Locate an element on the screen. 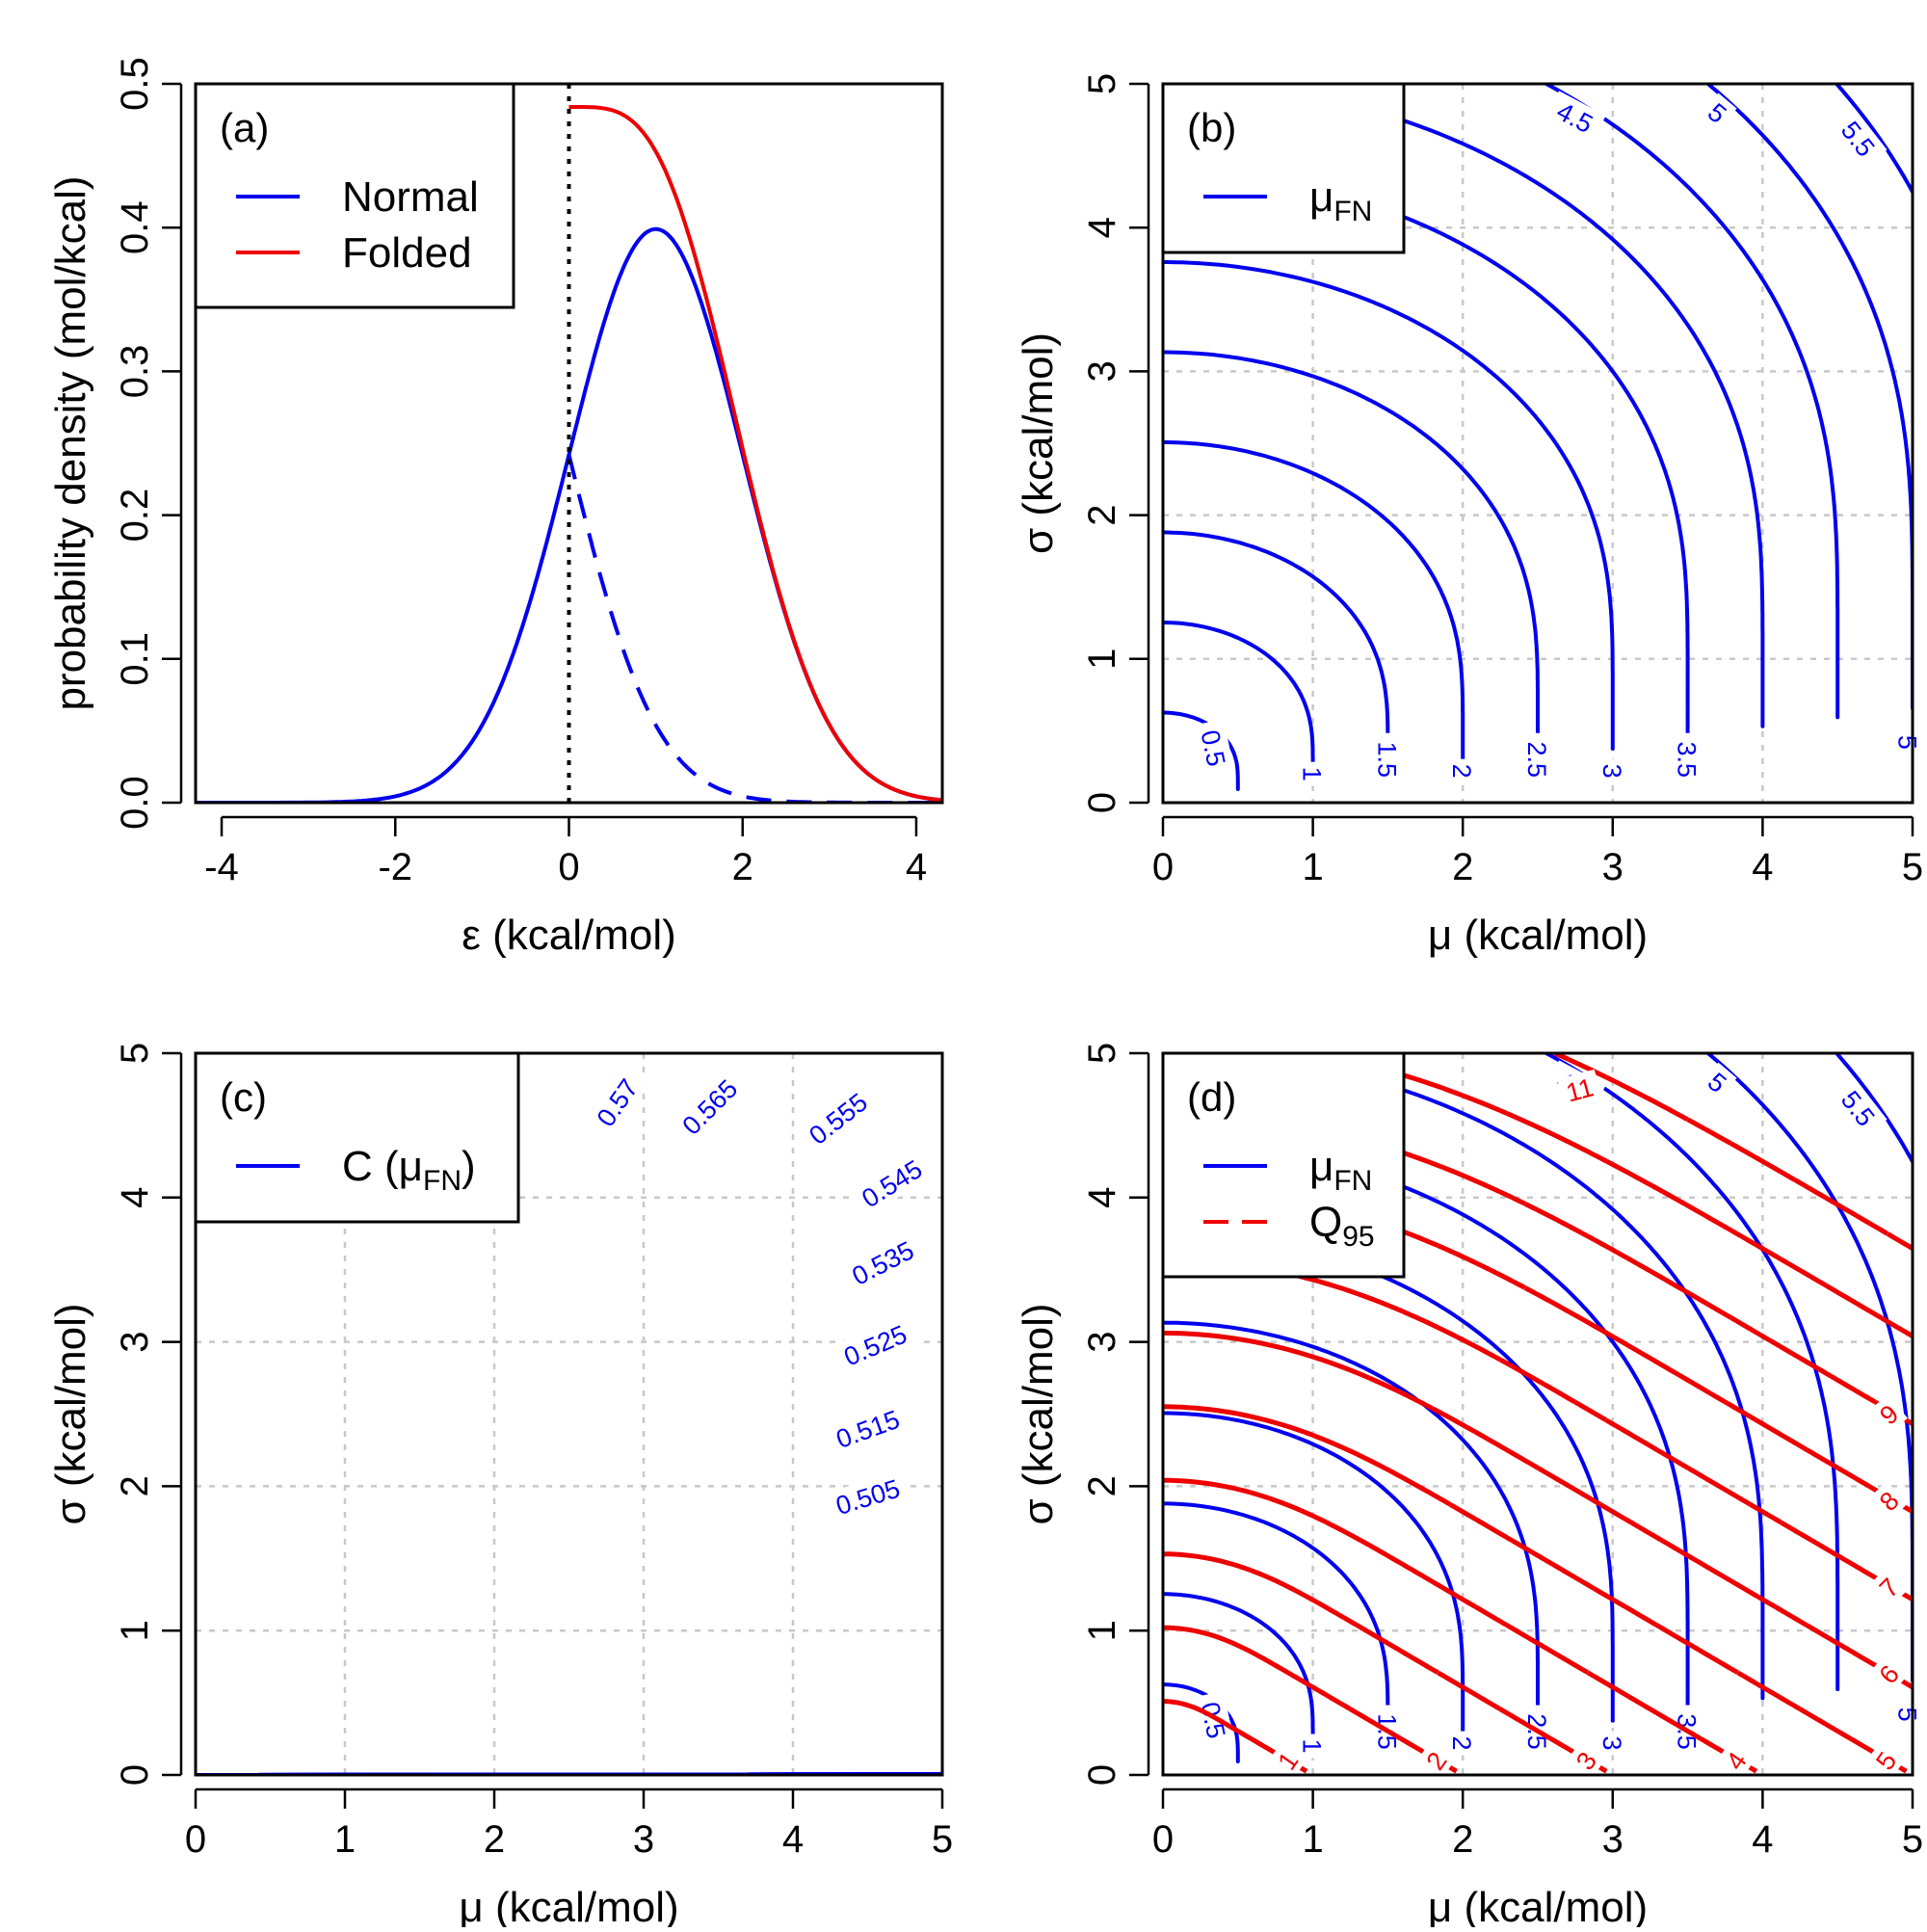 The image size is (1927, 1932). contour-label: 2 is located at coordinates (1463, 770).